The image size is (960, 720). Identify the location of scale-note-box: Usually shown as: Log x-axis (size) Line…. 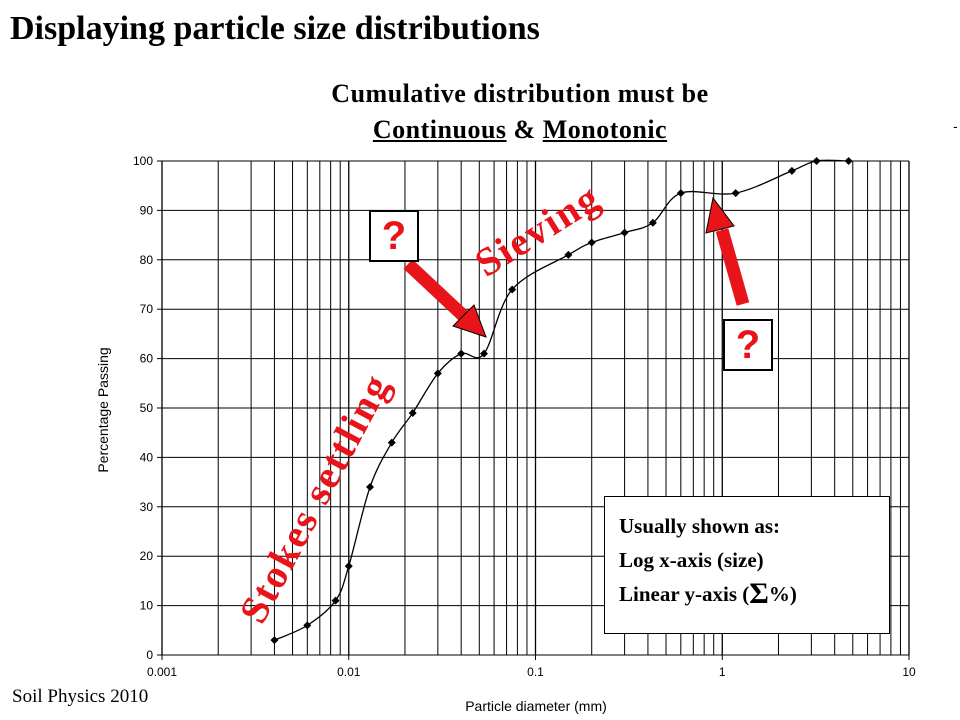
(747, 565).